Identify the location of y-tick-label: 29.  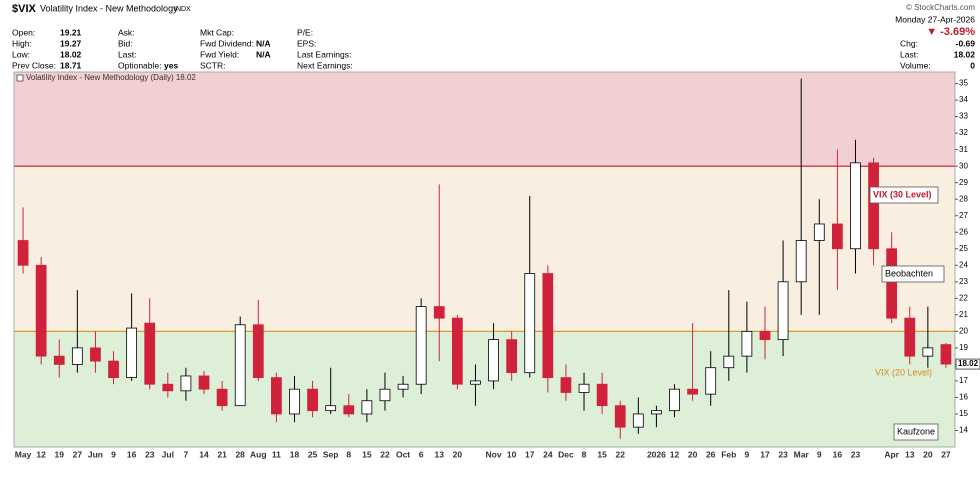
(963, 182).